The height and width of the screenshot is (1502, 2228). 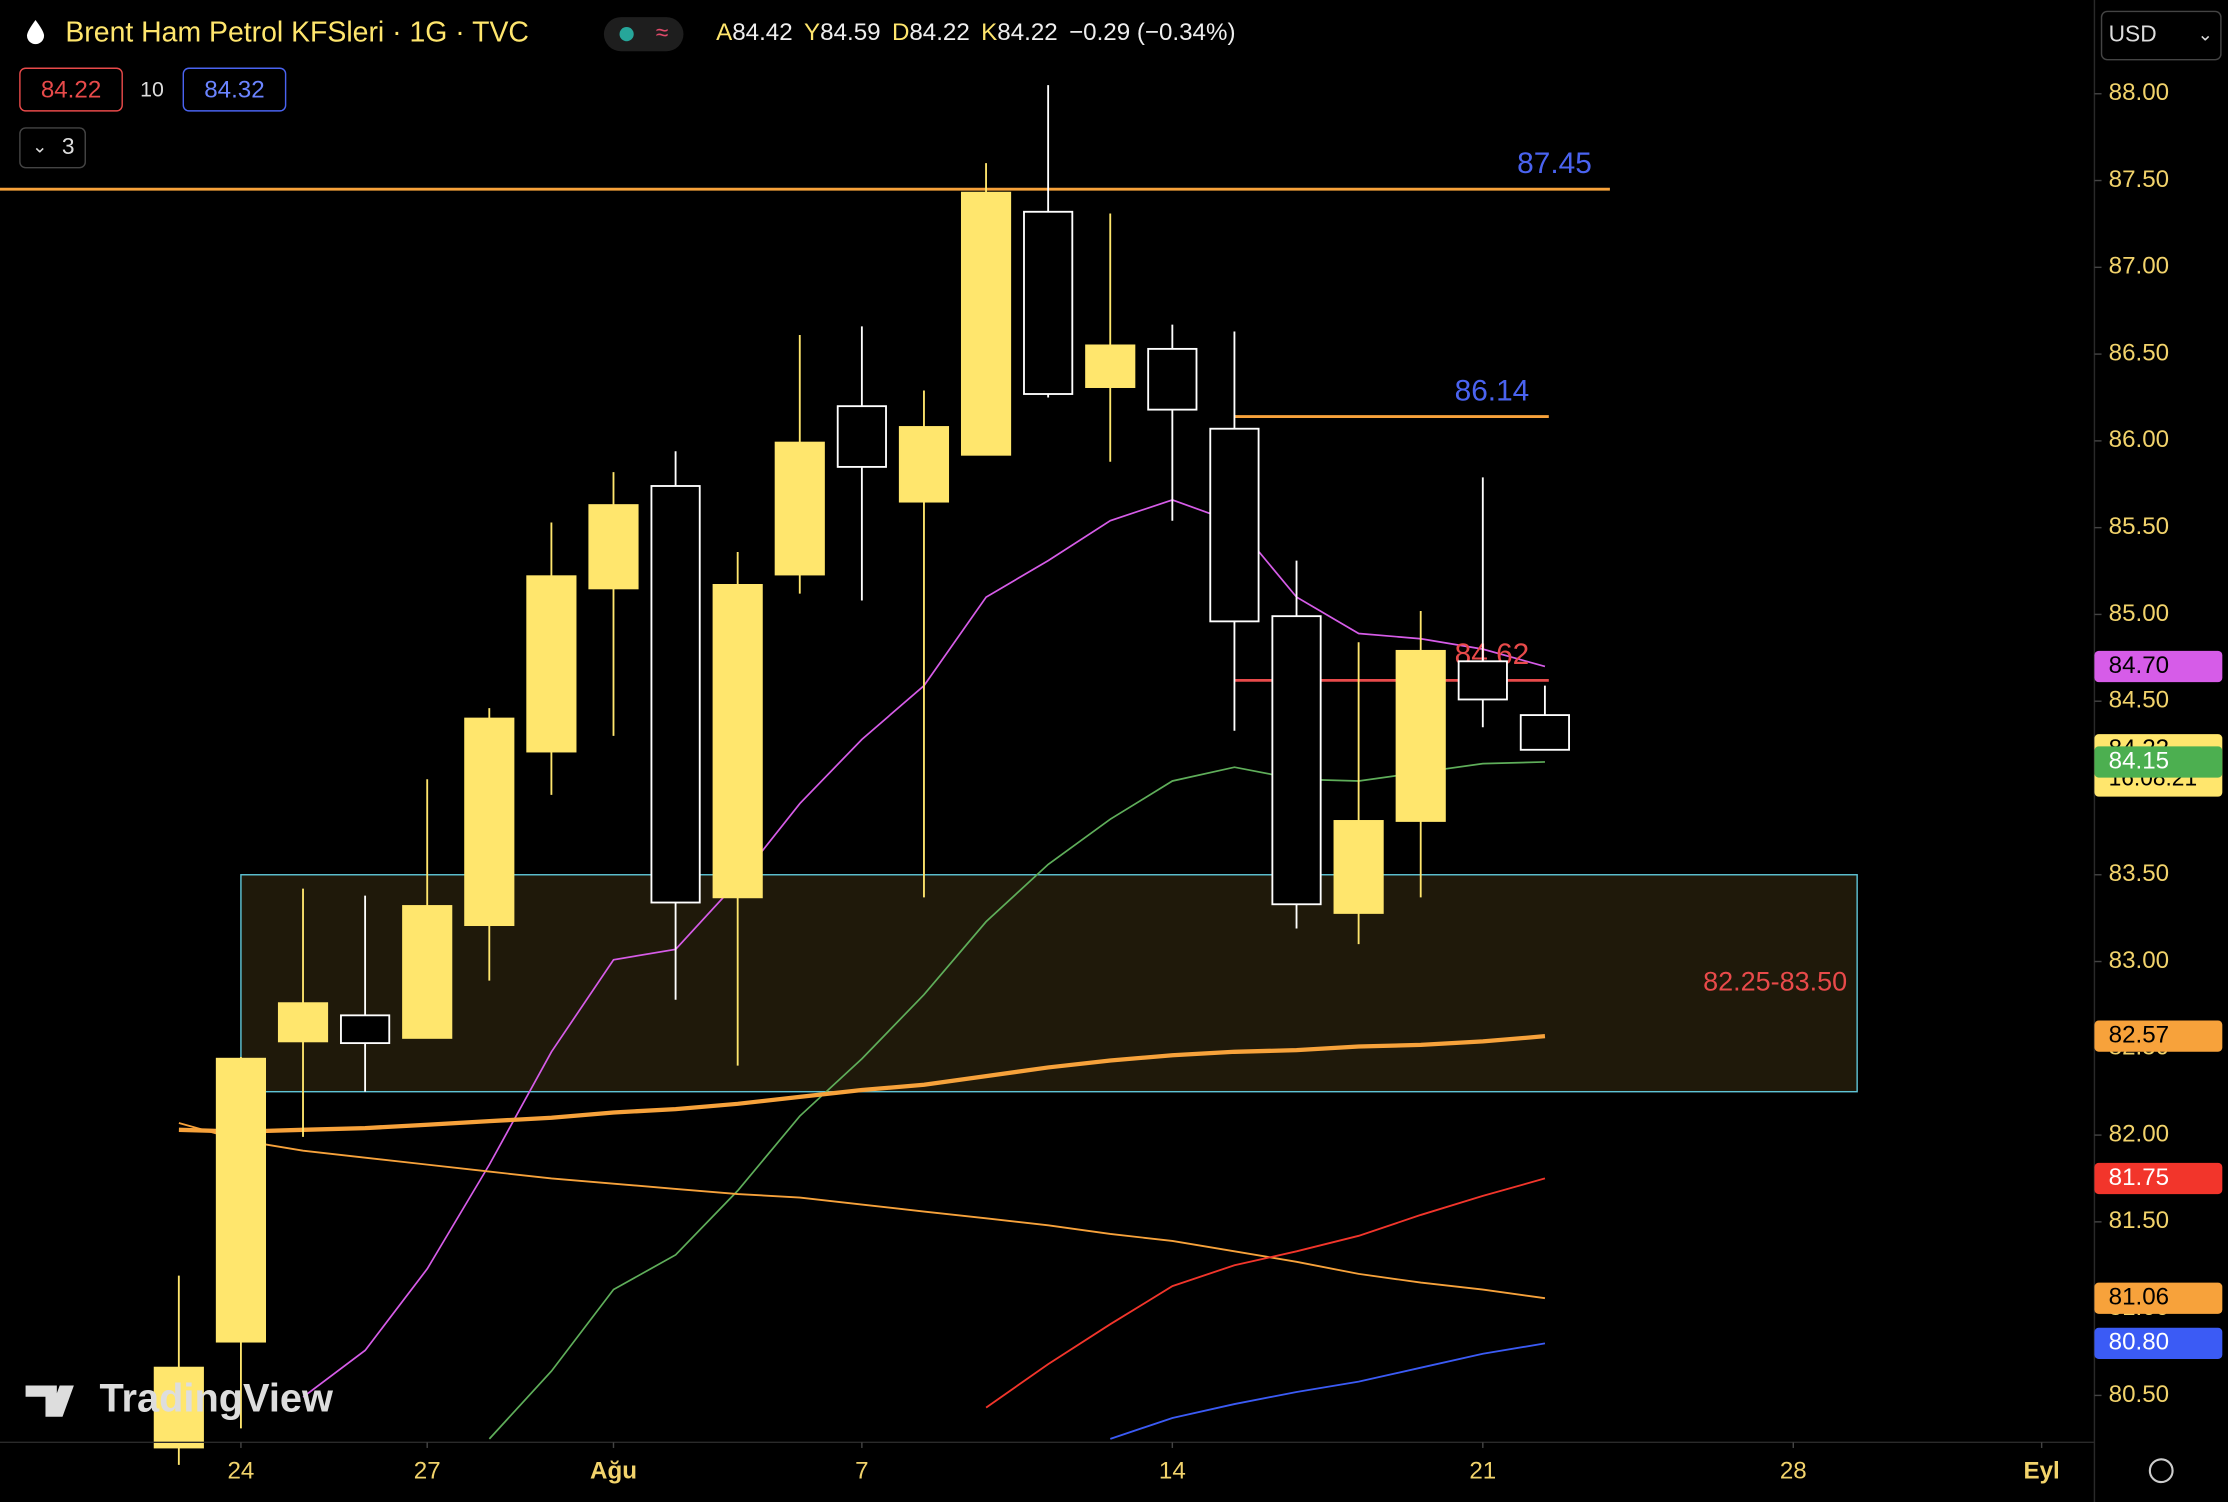 I want to click on y-tick-label: 83.50, so click(x=2139, y=873).